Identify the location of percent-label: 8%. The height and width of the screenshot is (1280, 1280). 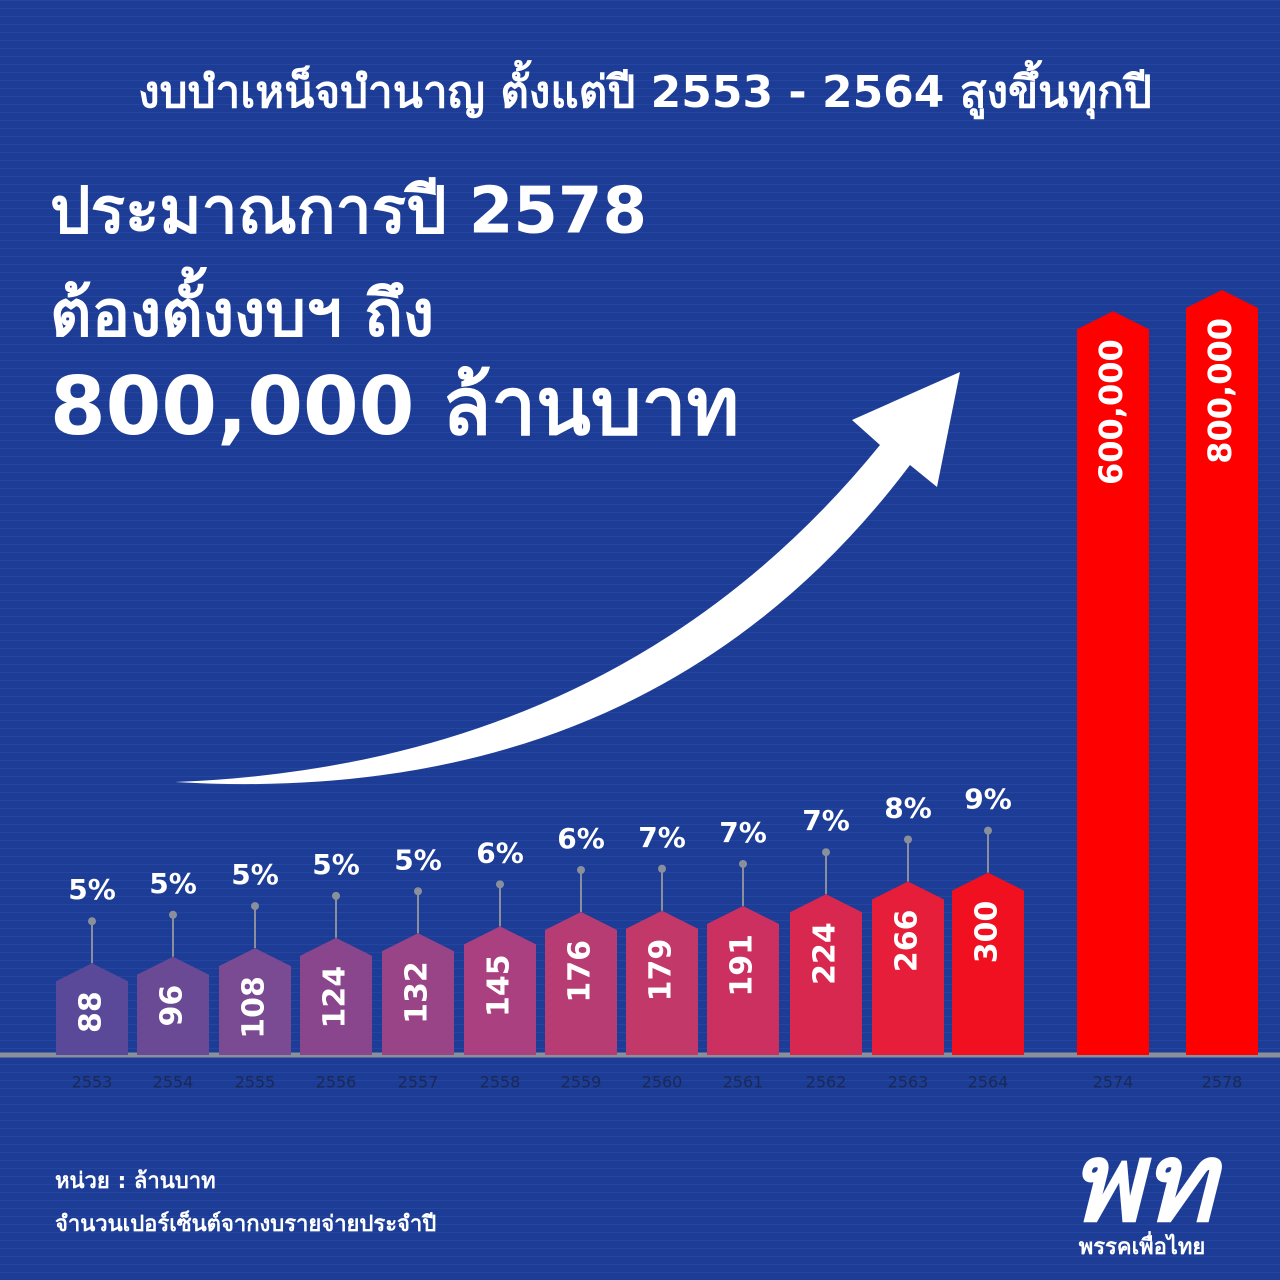
(908, 808).